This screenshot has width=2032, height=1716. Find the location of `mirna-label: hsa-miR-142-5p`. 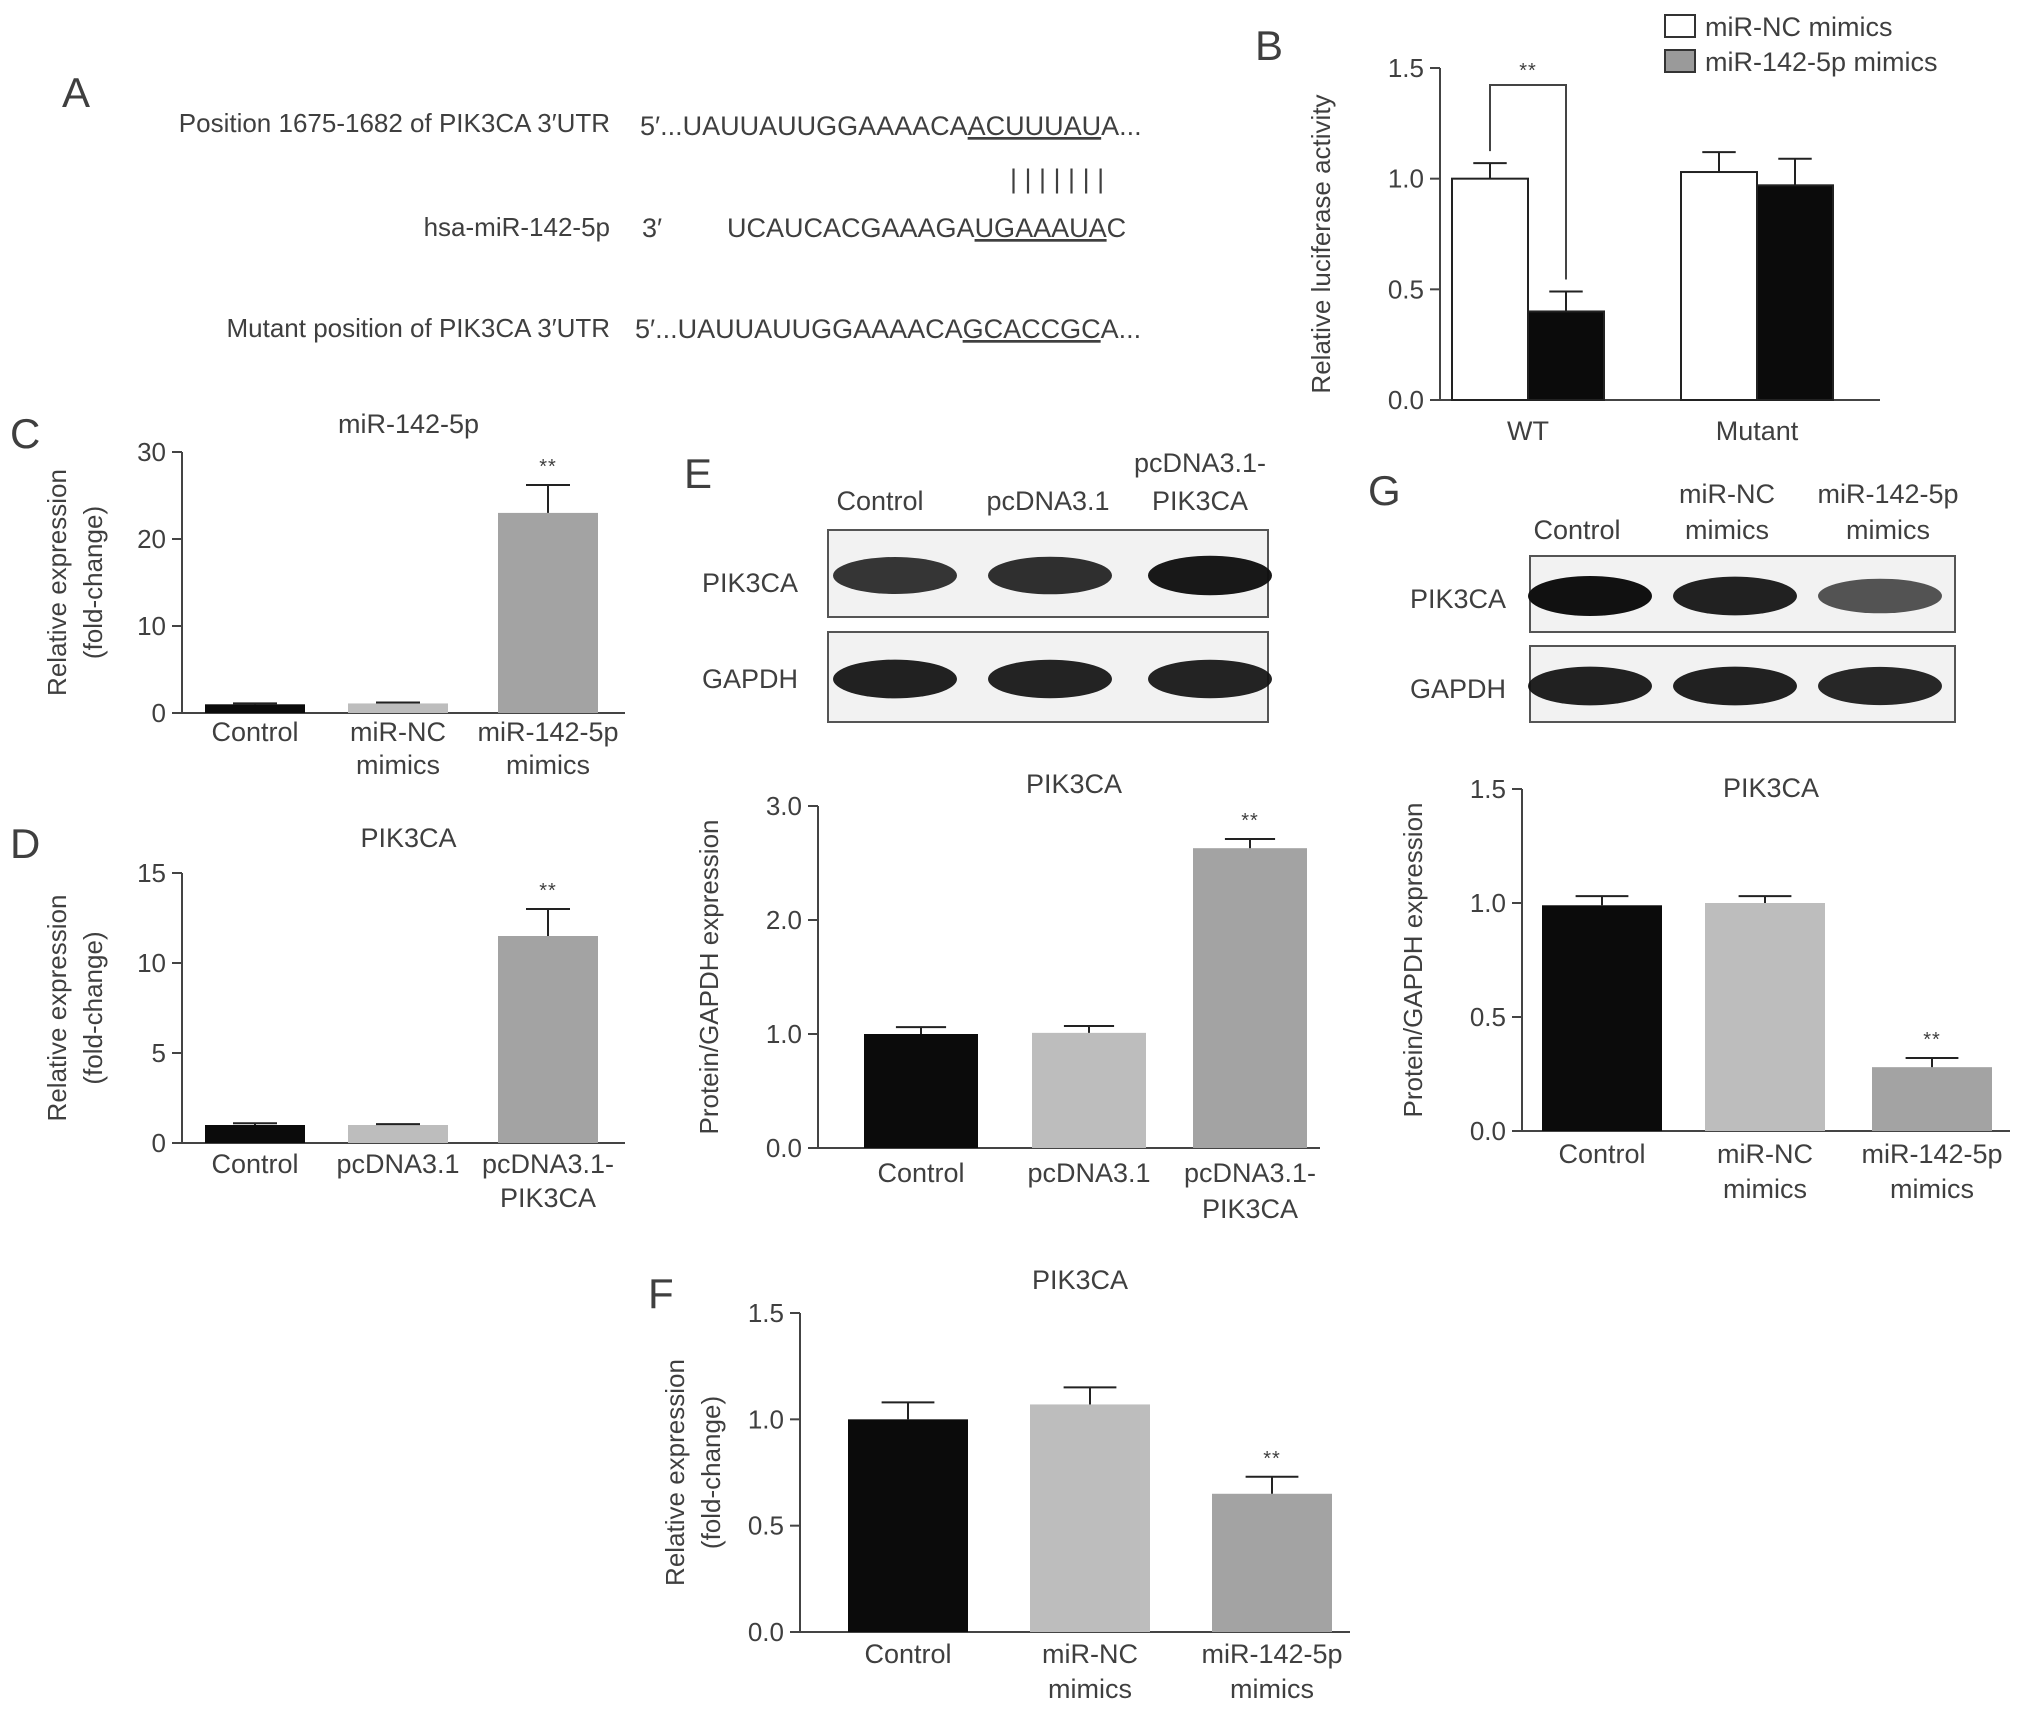

mirna-label: hsa-miR-142-5p is located at coordinates (517, 227).